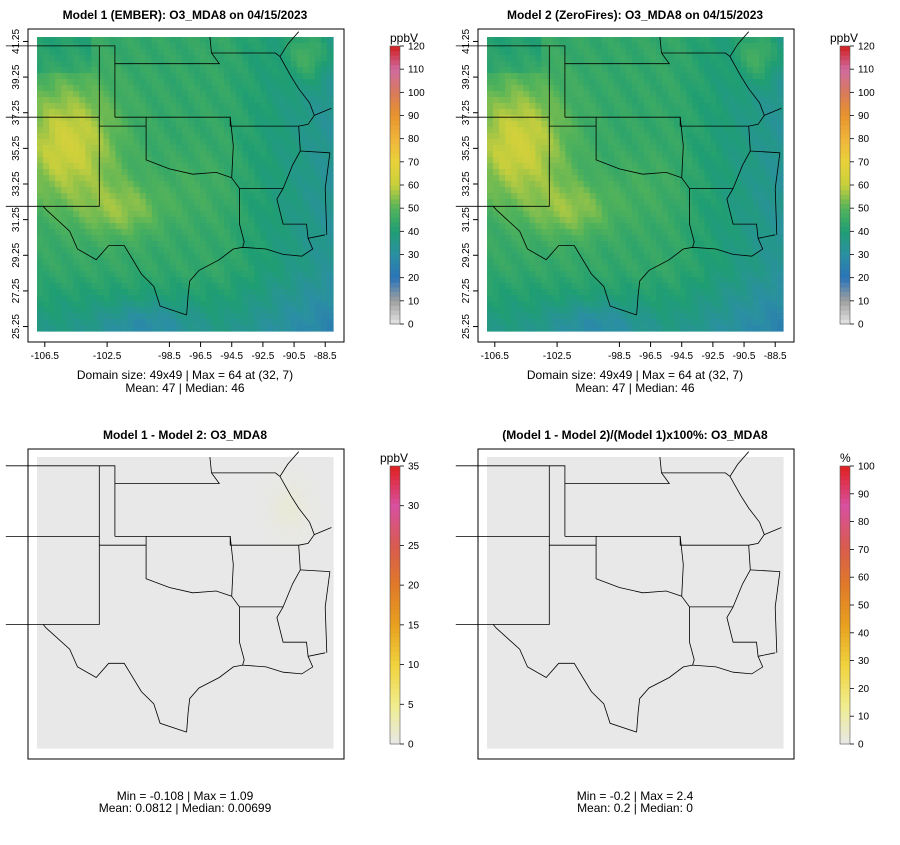  I want to click on x-tick-label: -90.5, so click(294, 356).